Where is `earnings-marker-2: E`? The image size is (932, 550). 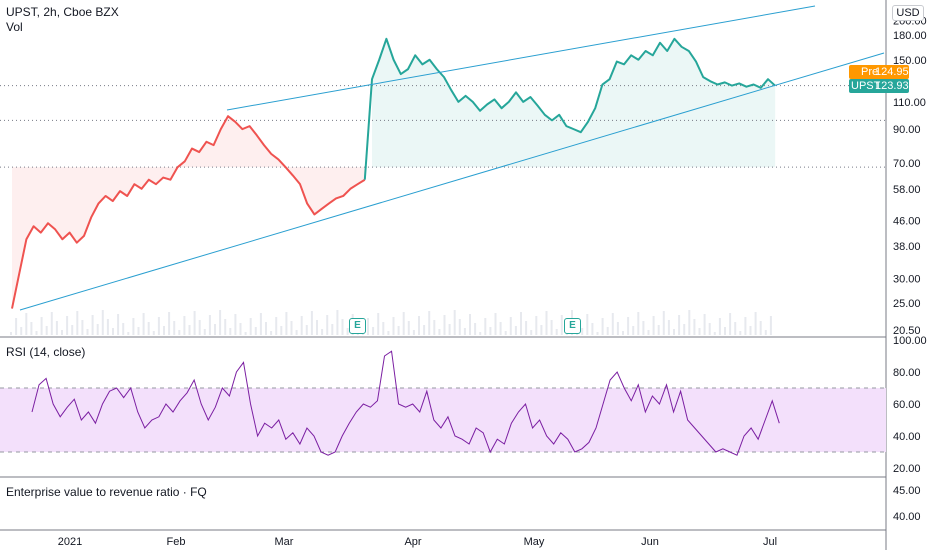 earnings-marker-2: E is located at coordinates (572, 326).